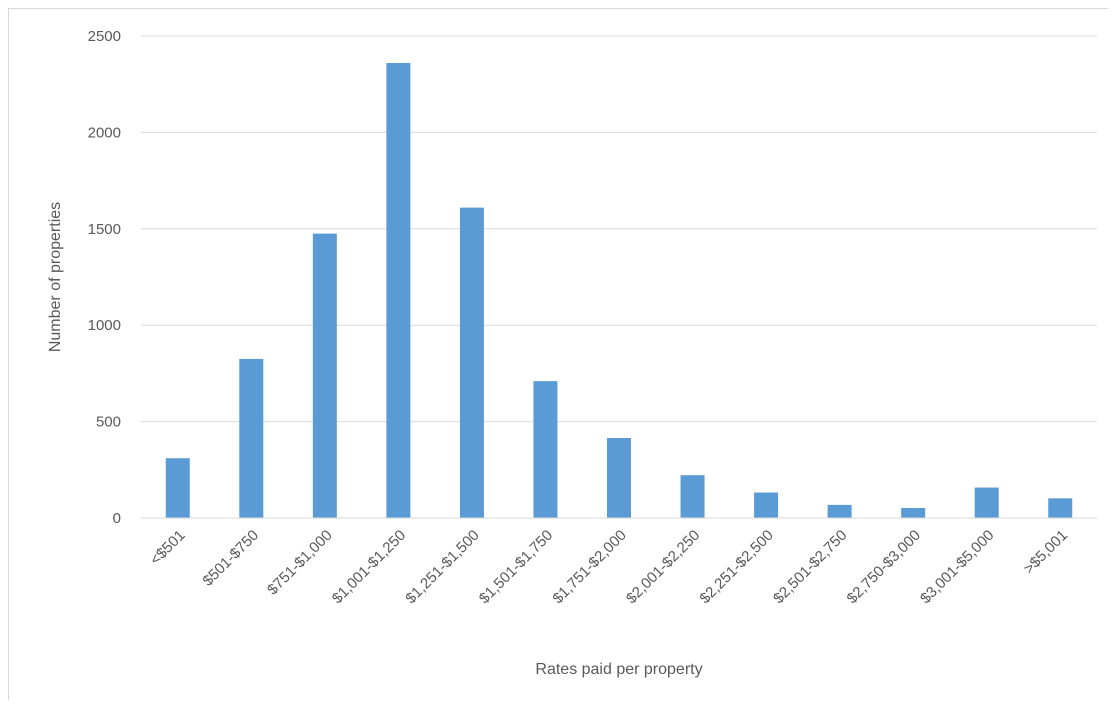 Image resolution: width=1114 pixels, height=708 pixels. What do you see at coordinates (618, 669) in the screenshot?
I see `x-axis-title: Rates paid per property` at bounding box center [618, 669].